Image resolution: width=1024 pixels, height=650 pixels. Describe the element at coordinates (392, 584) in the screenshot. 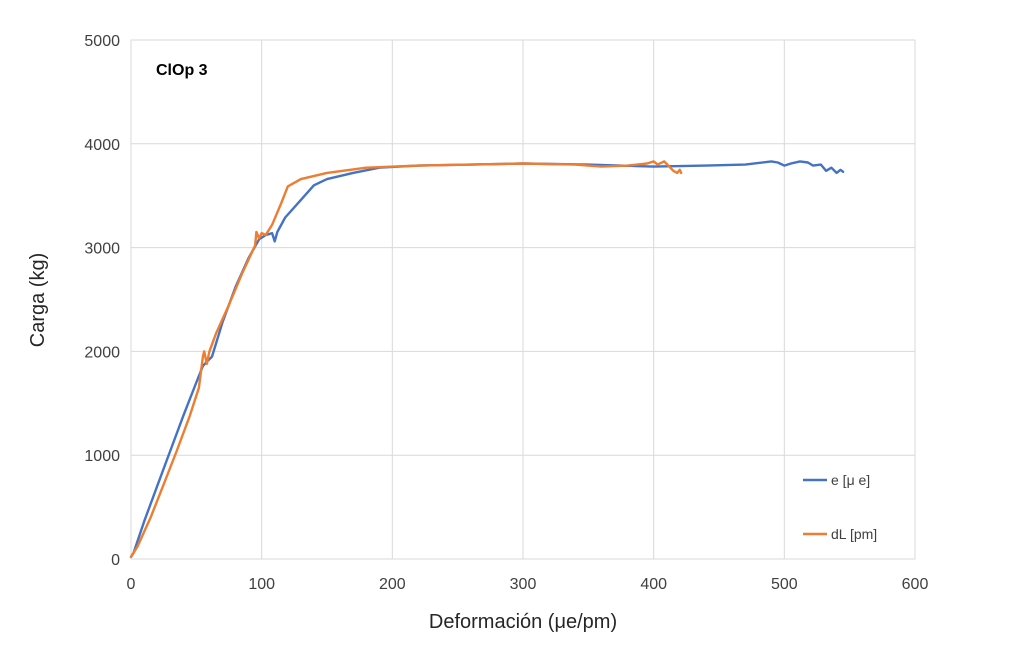

I see `x-tick-label: 200` at that location.